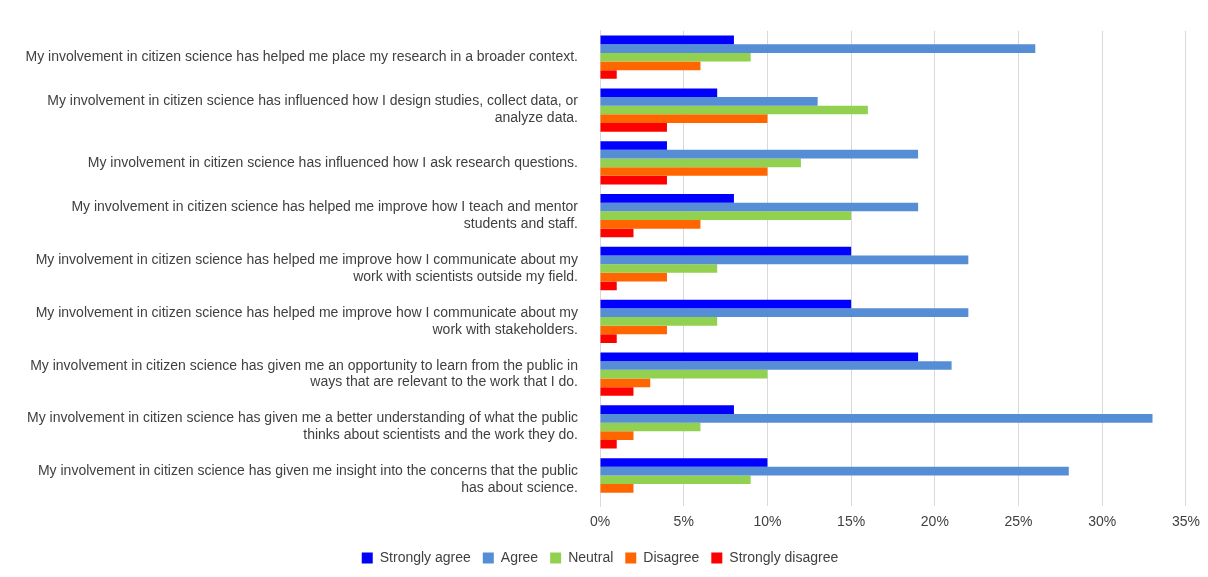 The image size is (1208, 577). I want to click on y-tick-label: My involvement in citizen science has given me a better understanding of what the public thinks about scientists and the work they do., so click(302, 426).